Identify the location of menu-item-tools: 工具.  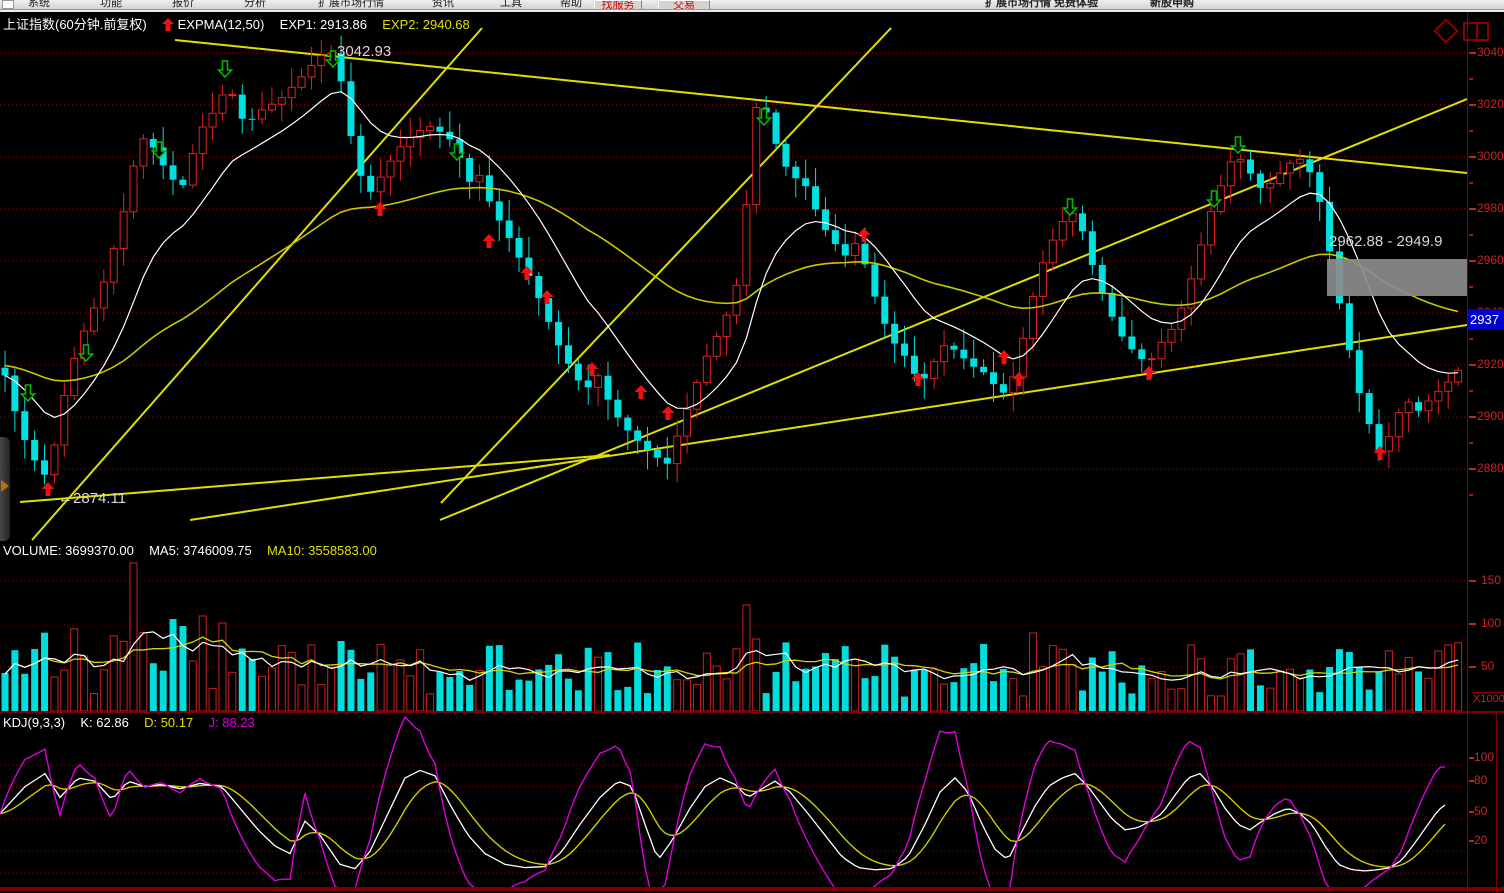
(511, 4).